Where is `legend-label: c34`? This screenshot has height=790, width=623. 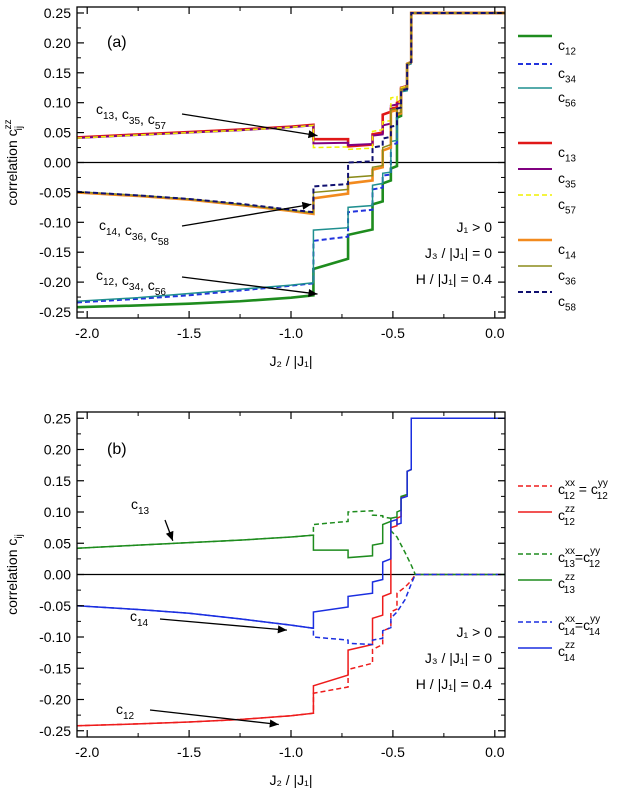
legend-label: c34 is located at coordinates (567, 75).